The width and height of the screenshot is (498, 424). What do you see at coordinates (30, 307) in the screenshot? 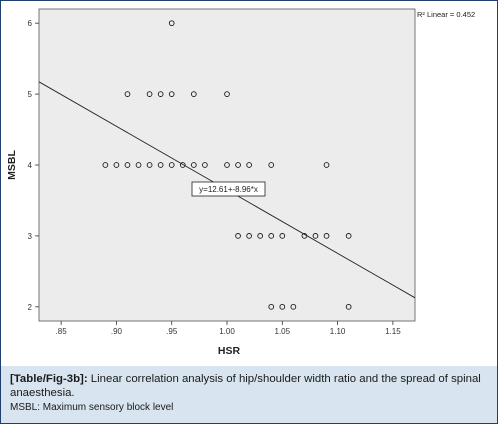
I see `y-tick-label: 2` at bounding box center [30, 307].